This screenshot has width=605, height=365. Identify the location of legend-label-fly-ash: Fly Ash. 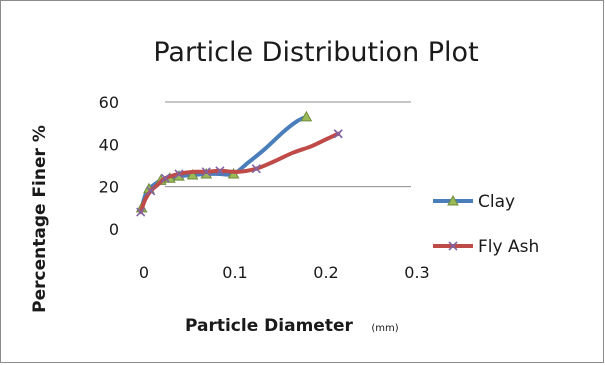
(508, 247).